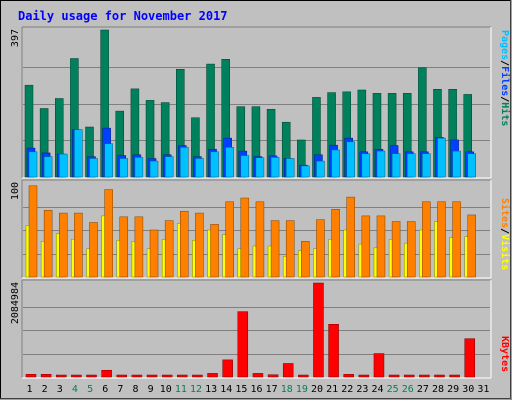 This screenshot has width=512, height=400. Describe the element at coordinates (226, 389) in the screenshot. I see `x-tick-label-day-14: 14` at that location.